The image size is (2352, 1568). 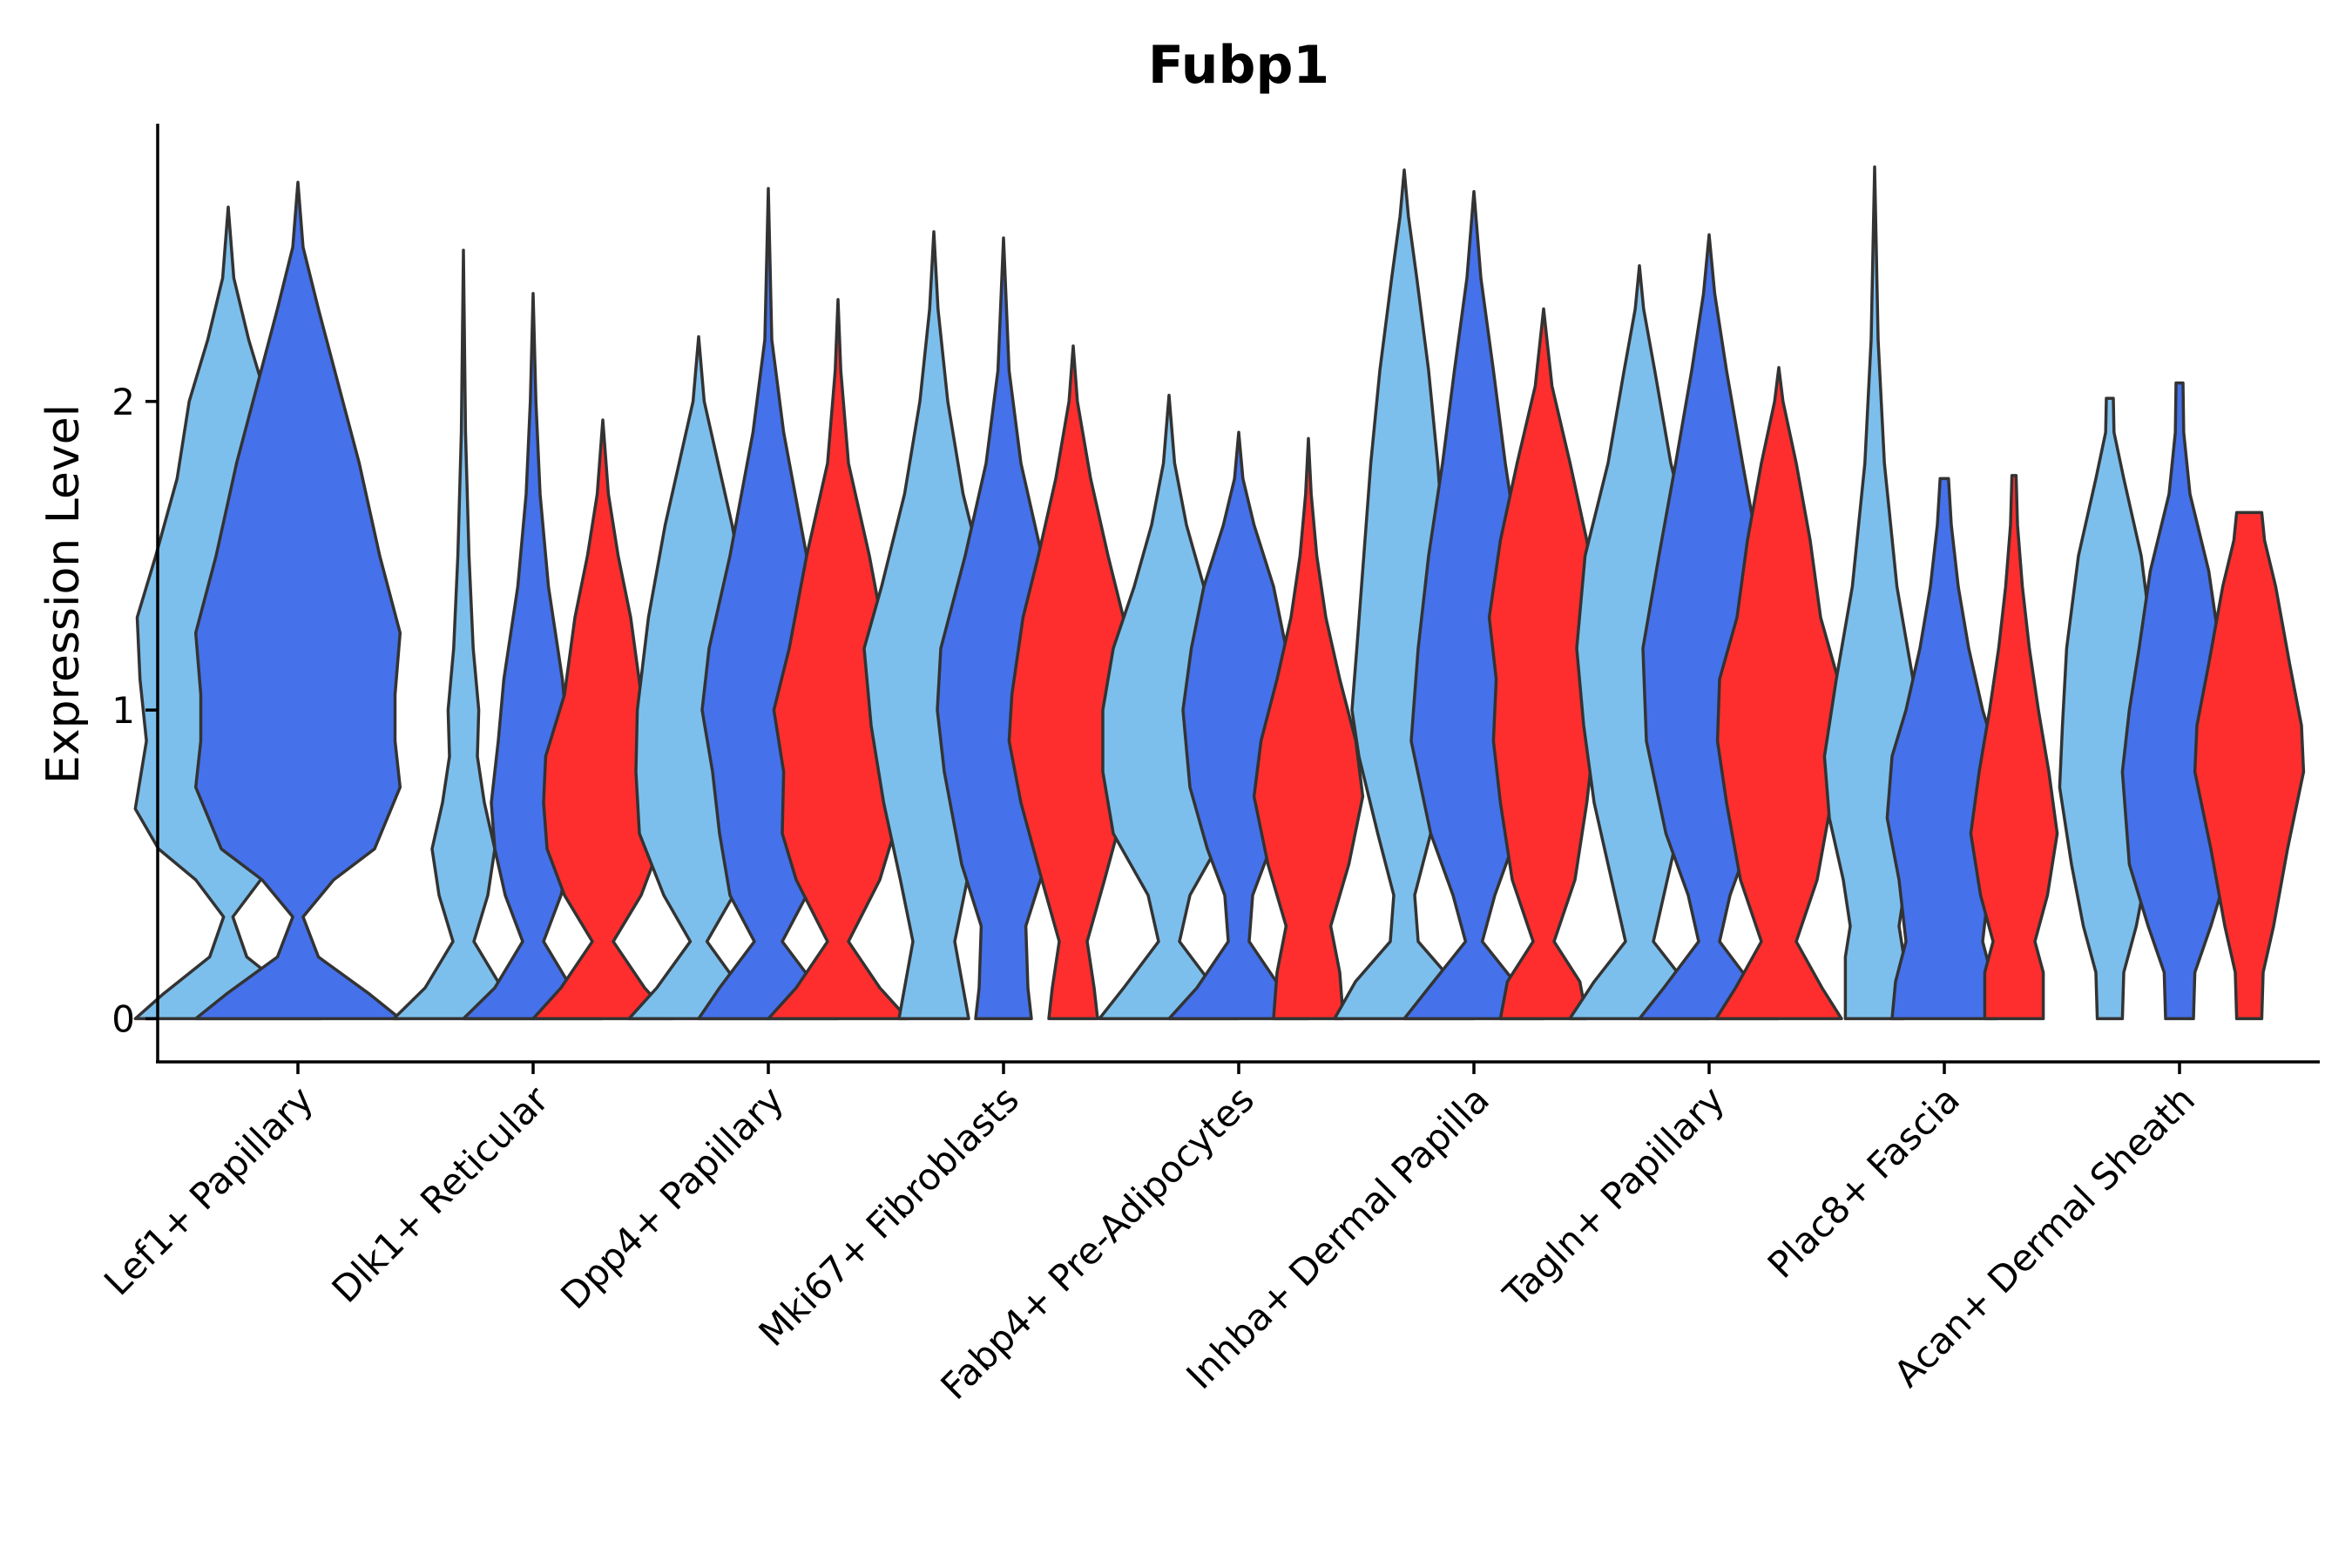 What do you see at coordinates (441, 1194) in the screenshot?
I see `x-tick-label-dlk1-reticular: Dlk1+ Reticular` at bounding box center [441, 1194].